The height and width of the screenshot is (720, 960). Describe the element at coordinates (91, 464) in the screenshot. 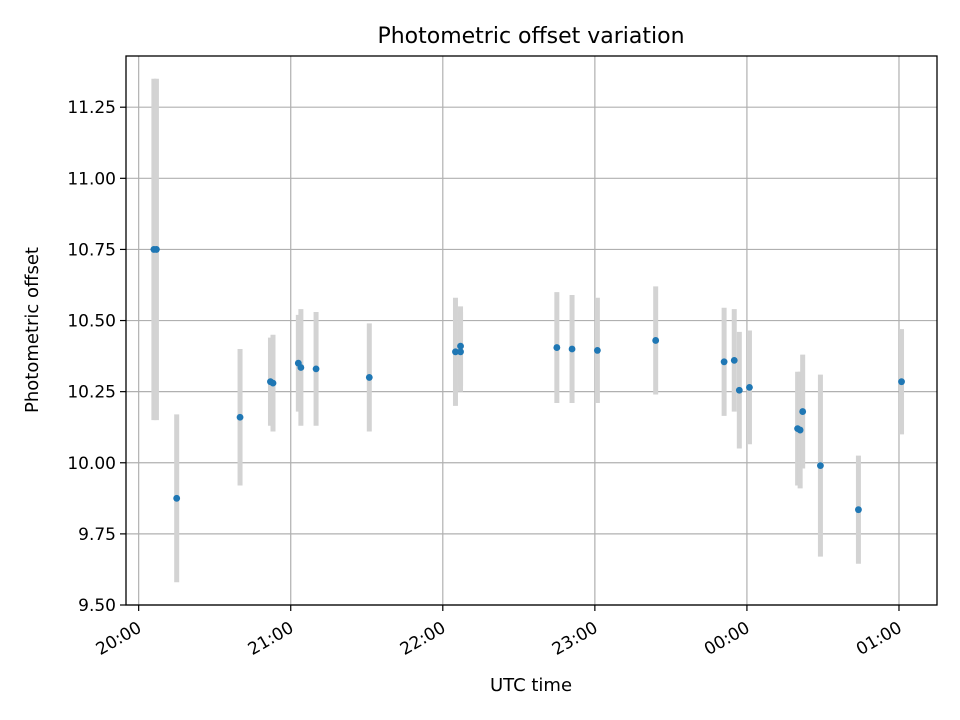

I see `y-tick-label: 10.00` at that location.